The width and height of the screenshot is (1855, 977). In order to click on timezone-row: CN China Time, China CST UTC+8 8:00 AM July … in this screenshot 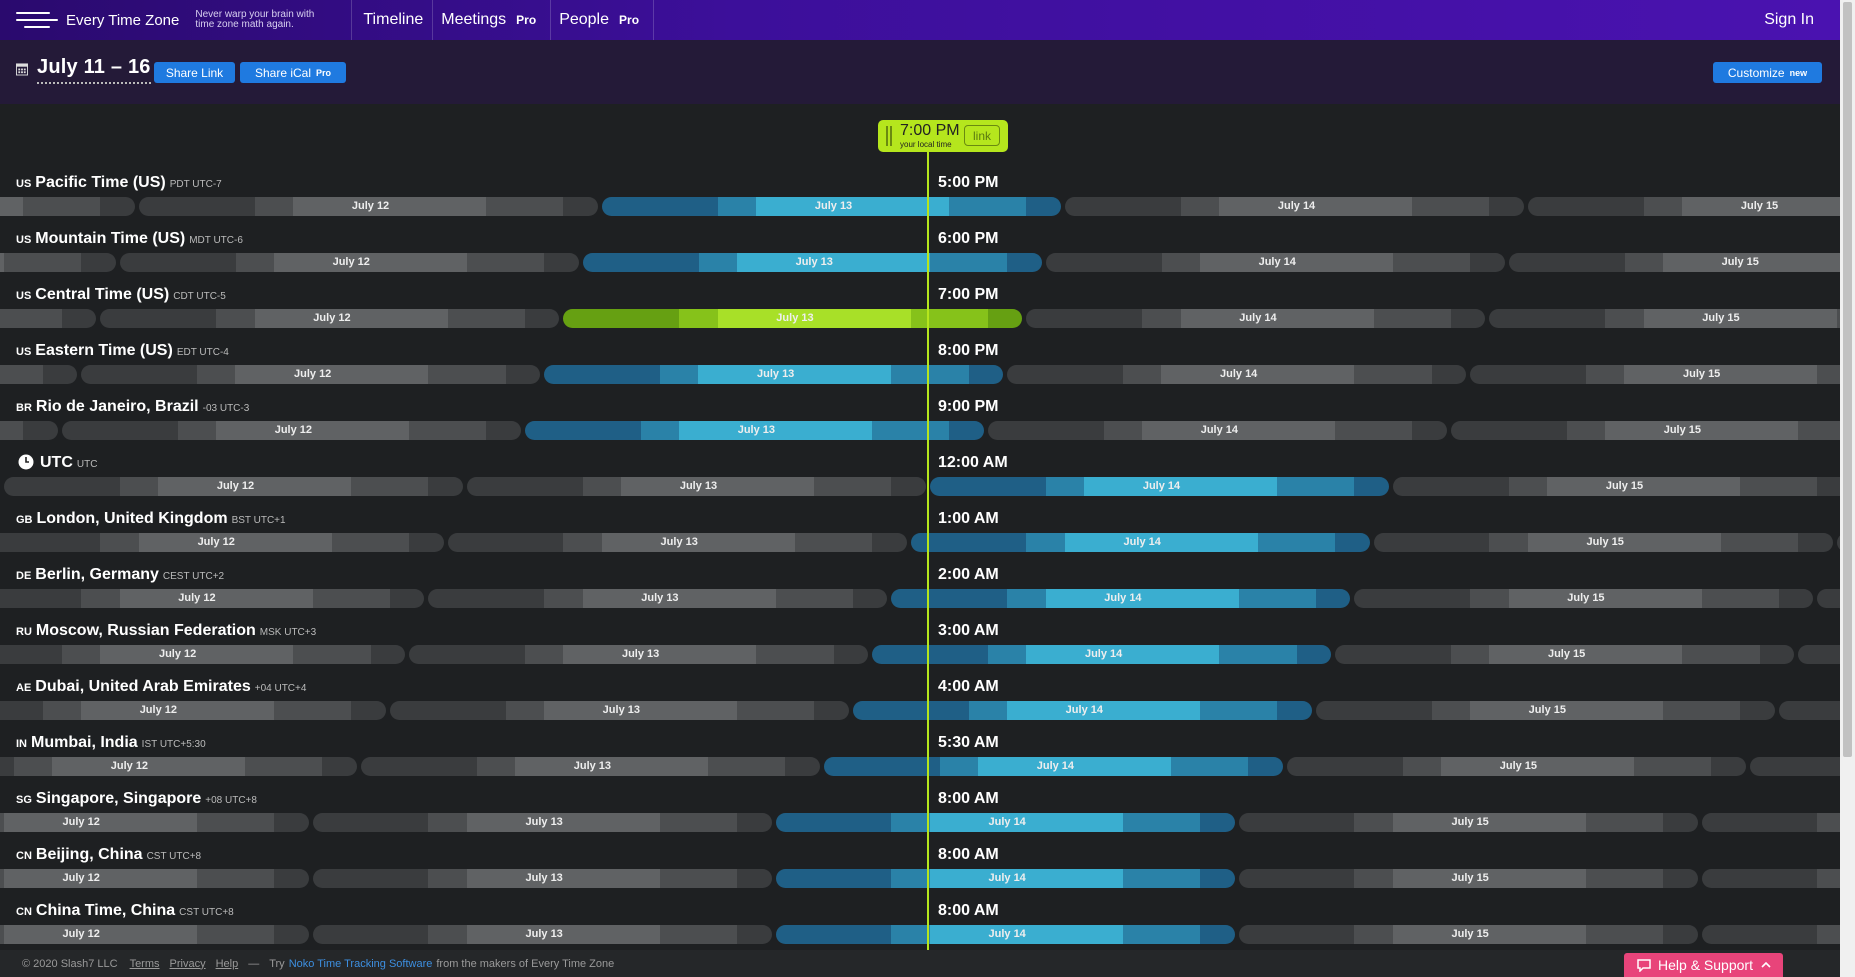, I will do `click(920, 924)`.